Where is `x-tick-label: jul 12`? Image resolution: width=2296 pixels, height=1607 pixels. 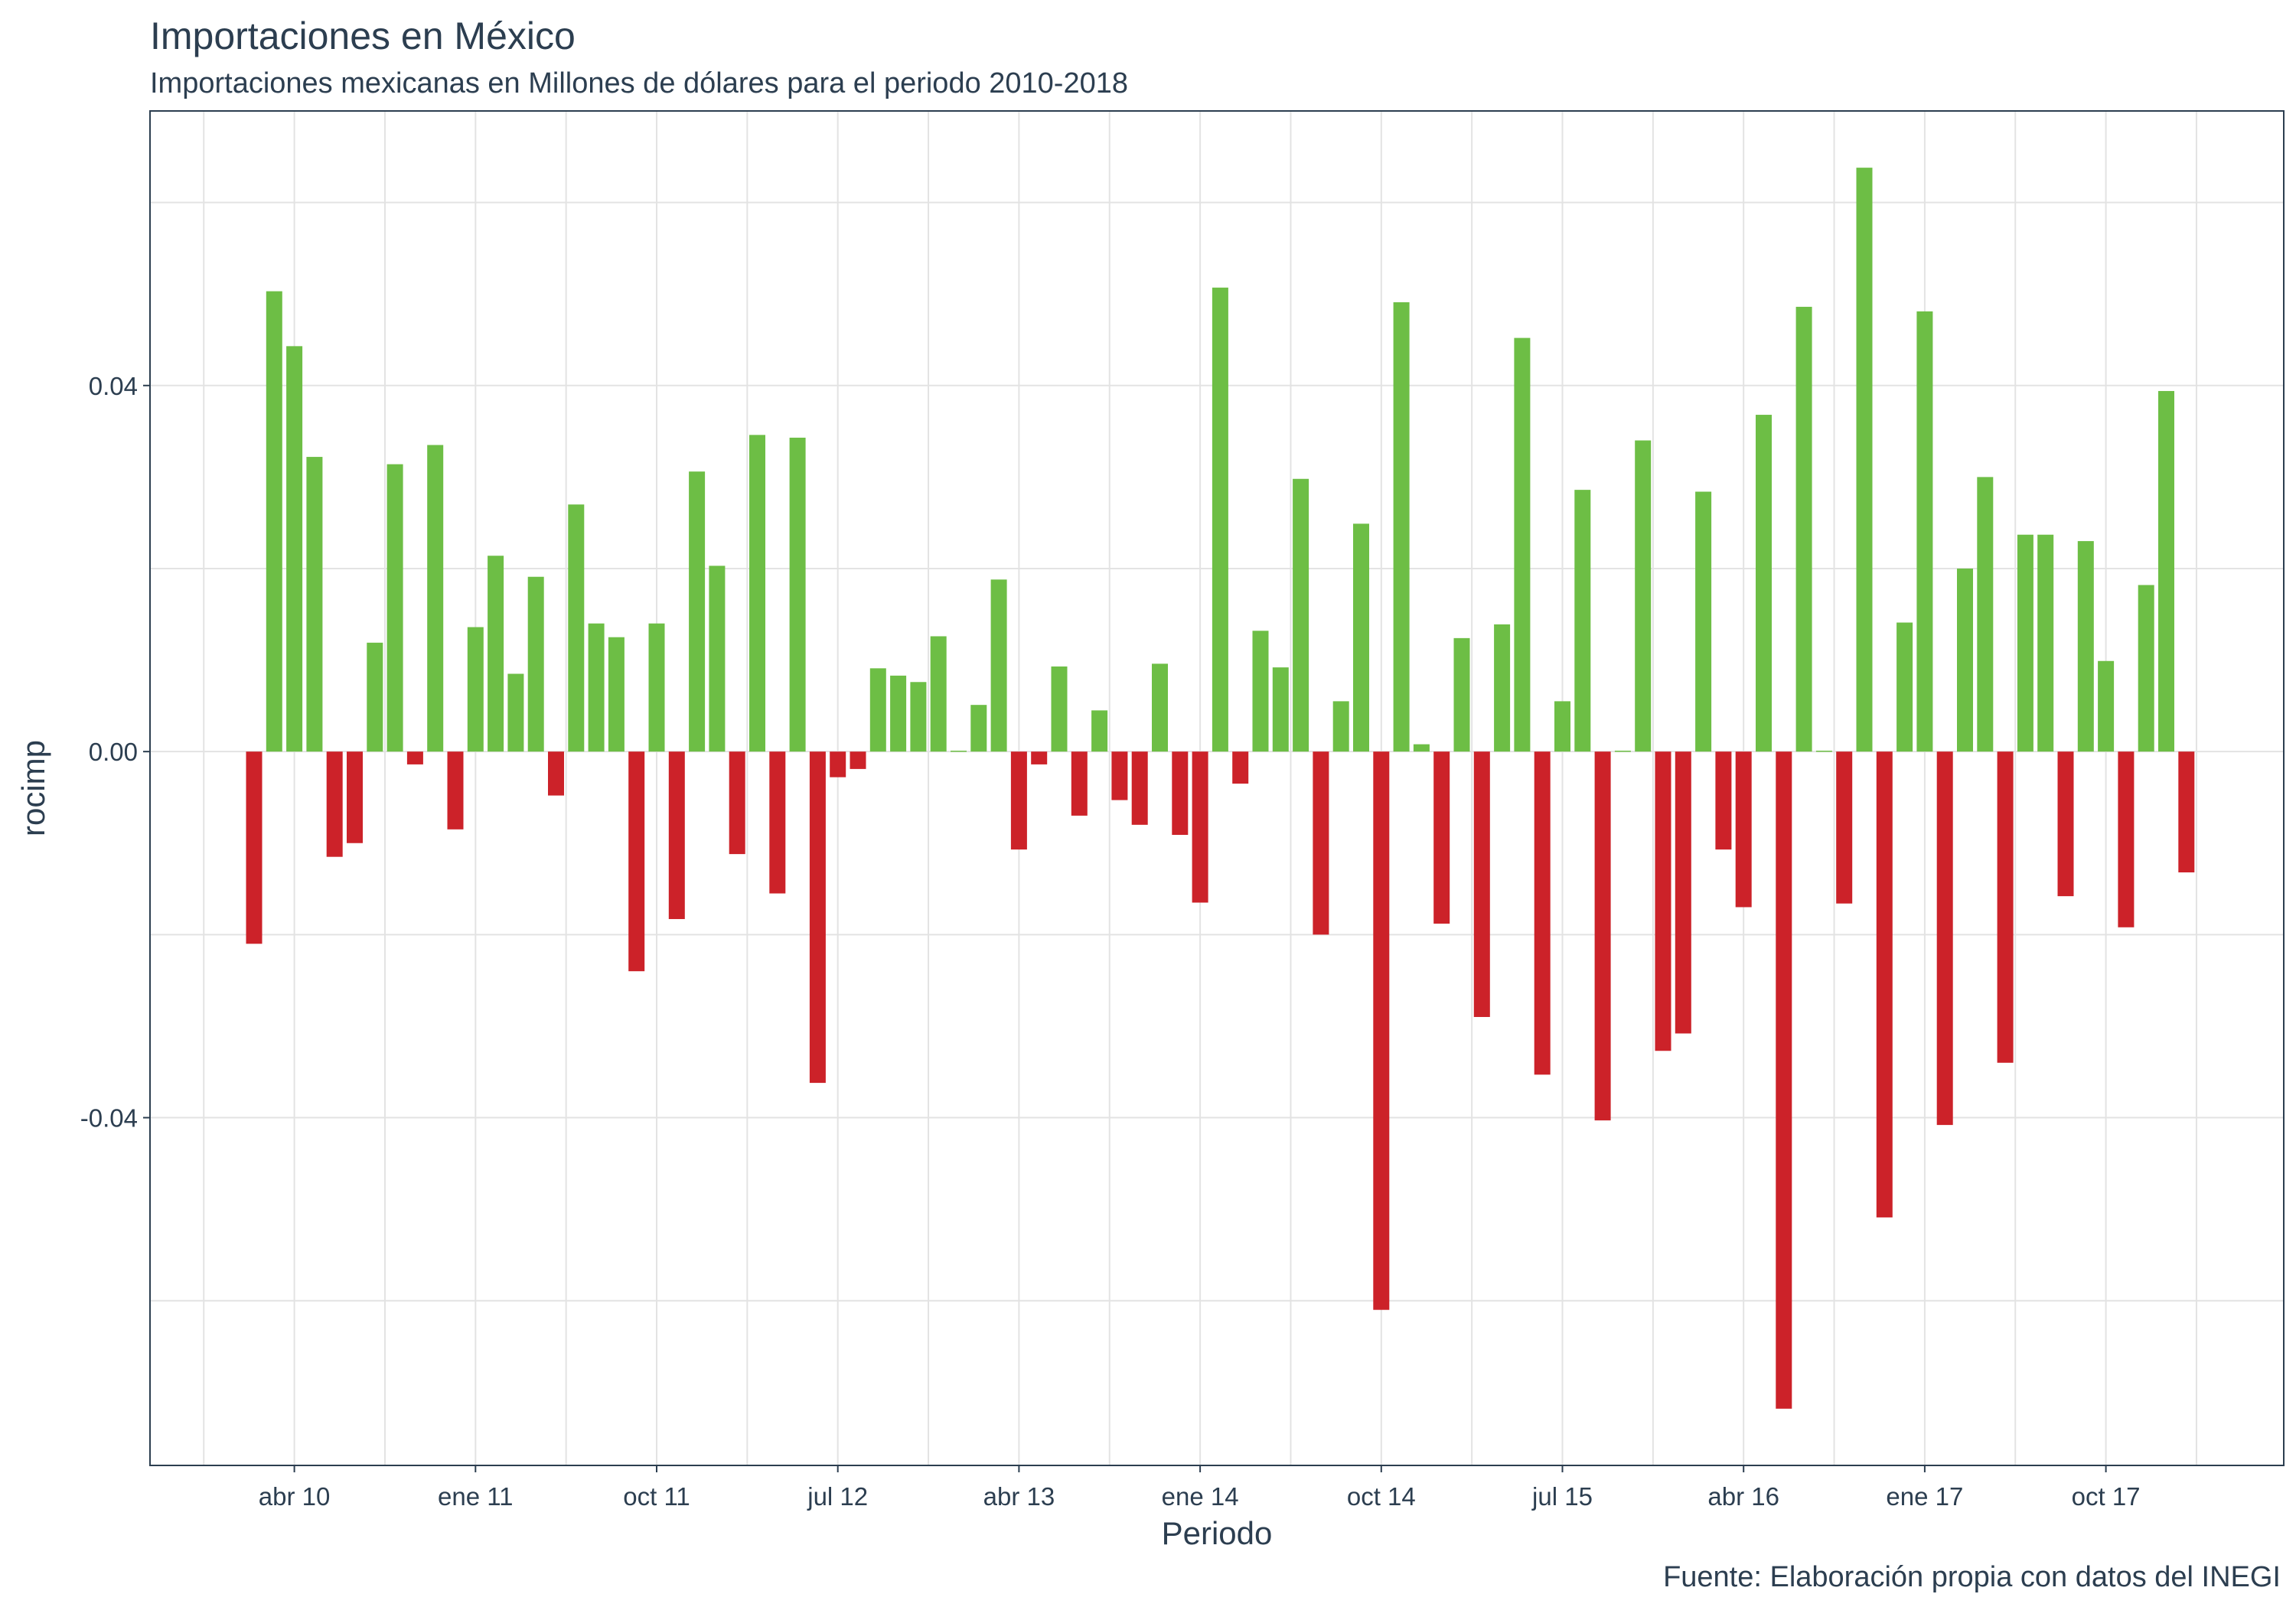 x-tick-label: jul 12 is located at coordinates (837, 1496).